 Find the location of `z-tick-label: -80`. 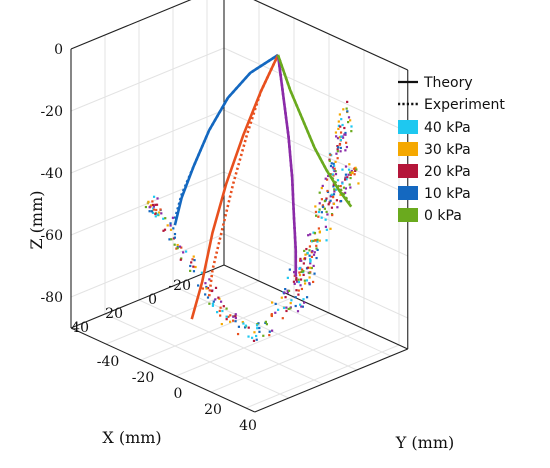

z-tick-label: -80 is located at coordinates (51, 298).